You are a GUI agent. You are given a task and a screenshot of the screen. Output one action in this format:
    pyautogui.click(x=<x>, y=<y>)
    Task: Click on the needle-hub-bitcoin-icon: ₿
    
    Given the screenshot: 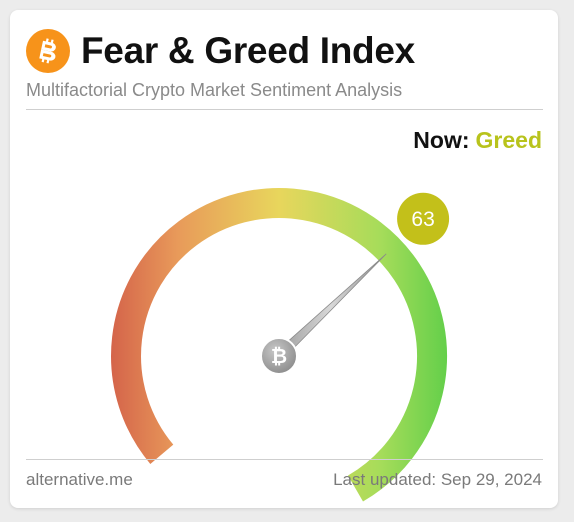 What is the action you would take?
    pyautogui.click(x=279, y=356)
    